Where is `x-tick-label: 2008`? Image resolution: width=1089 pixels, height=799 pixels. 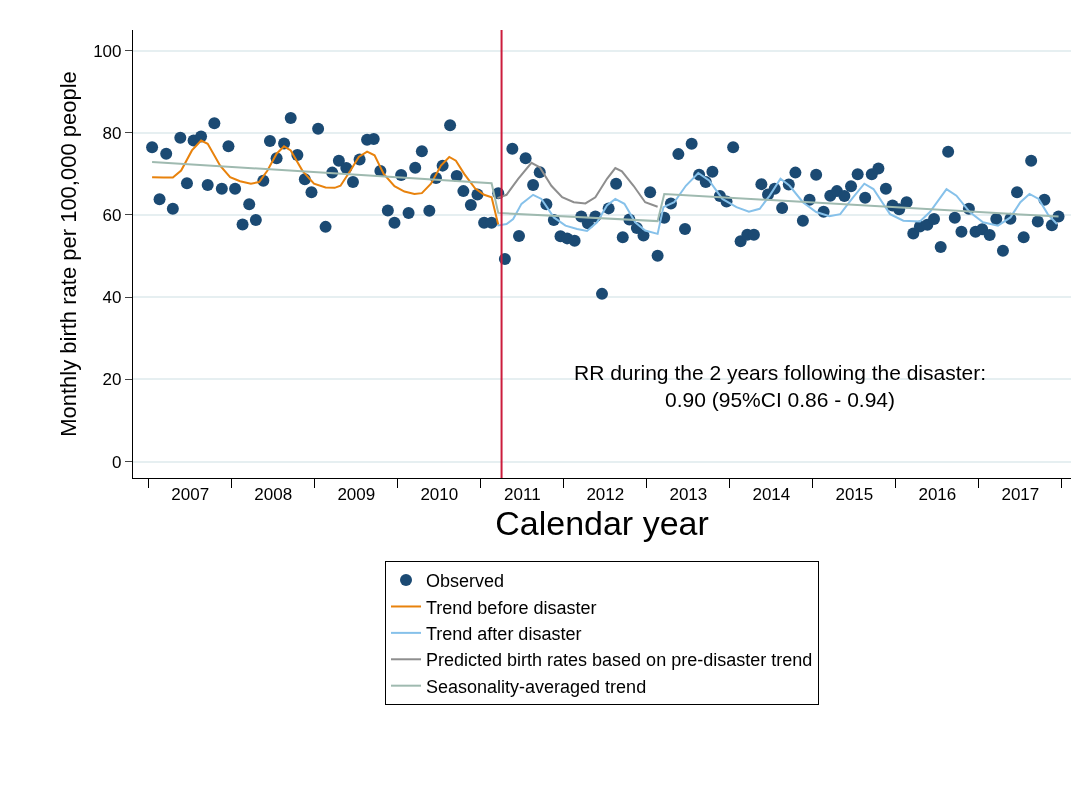
x-tick-label: 2008 is located at coordinates (273, 494).